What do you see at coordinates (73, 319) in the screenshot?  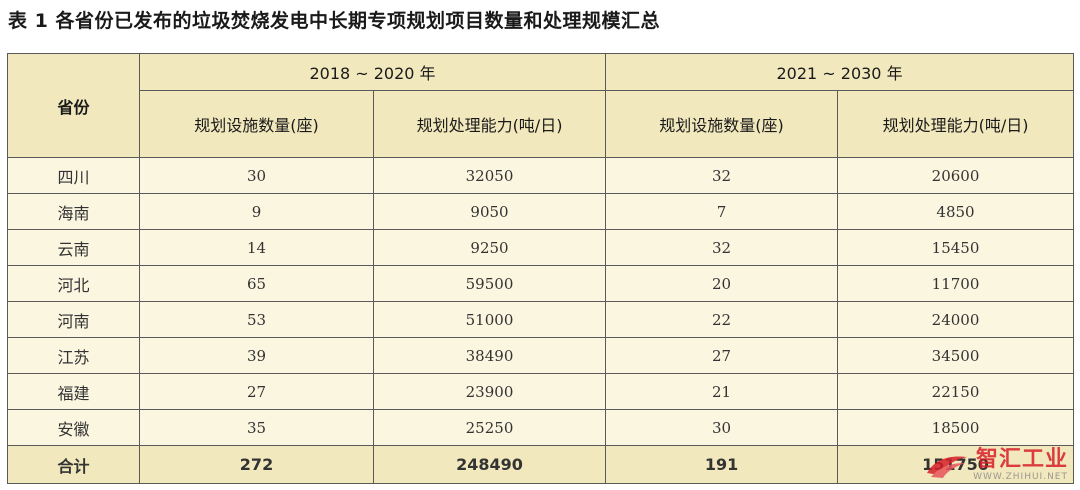 I see `province-cell: 河南` at bounding box center [73, 319].